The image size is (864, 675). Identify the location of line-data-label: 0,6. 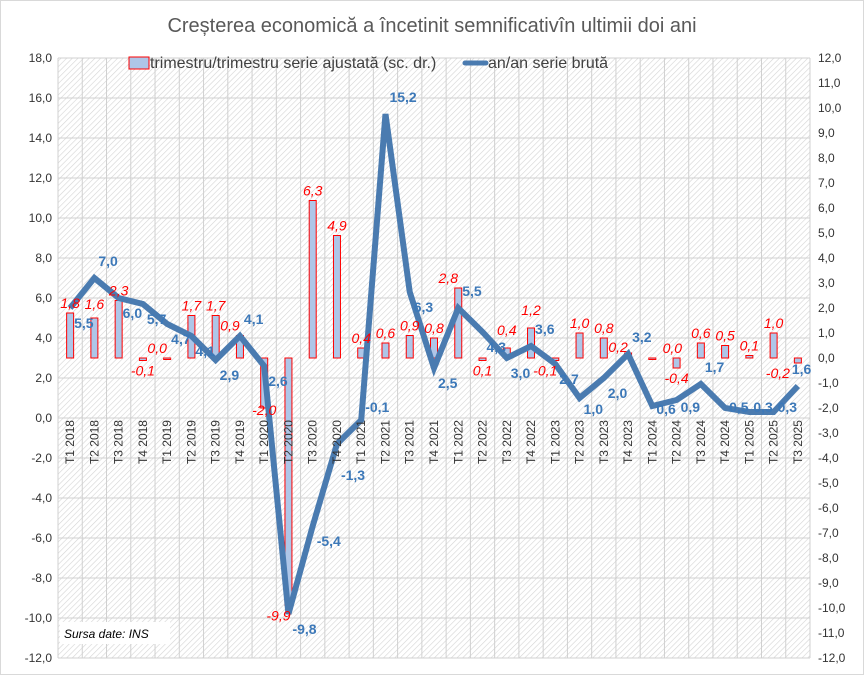
(666, 409).